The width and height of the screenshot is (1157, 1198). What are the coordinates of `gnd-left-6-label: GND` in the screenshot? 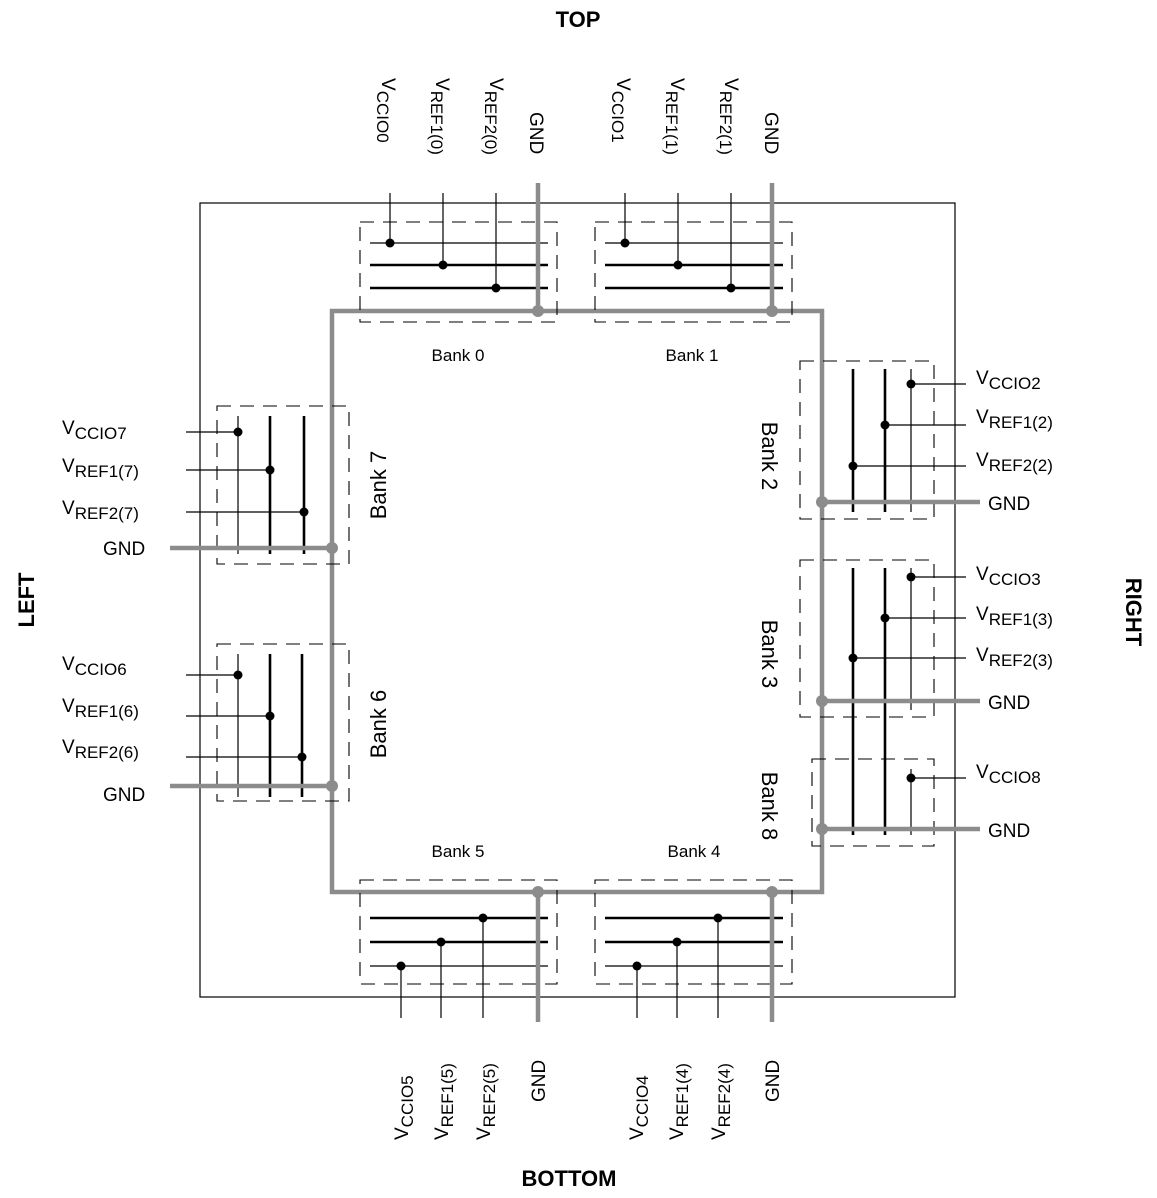 It's located at (124, 795).